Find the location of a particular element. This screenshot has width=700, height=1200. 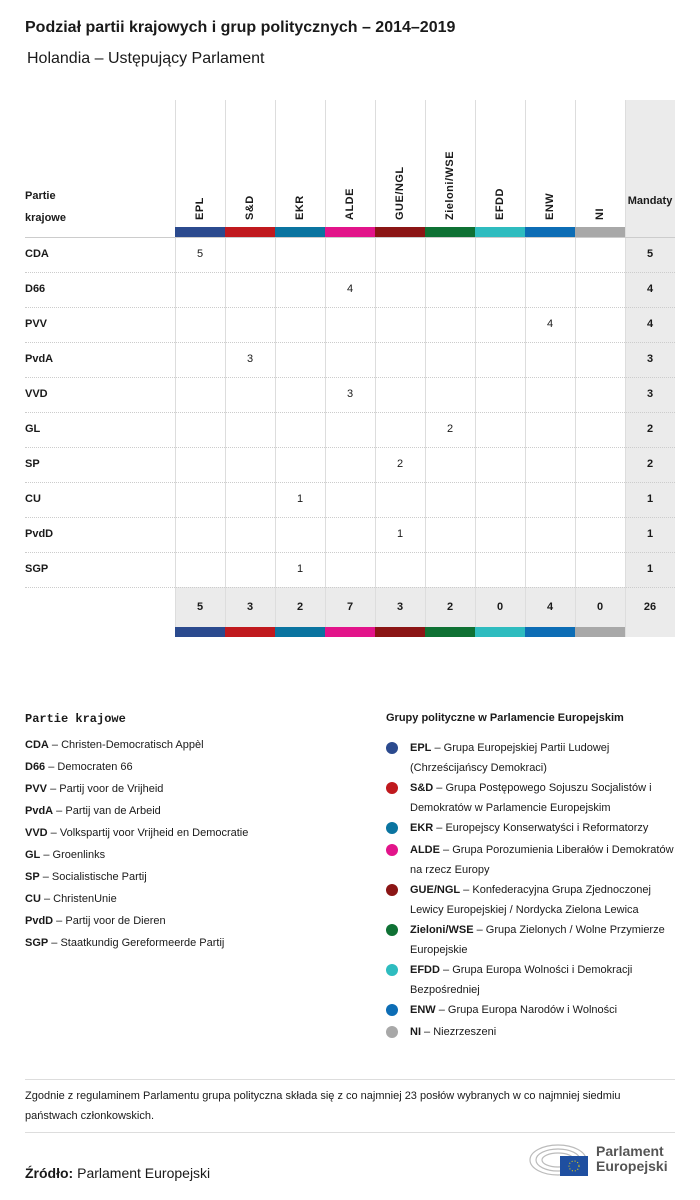

grand-total: 26 is located at coordinates (650, 607).